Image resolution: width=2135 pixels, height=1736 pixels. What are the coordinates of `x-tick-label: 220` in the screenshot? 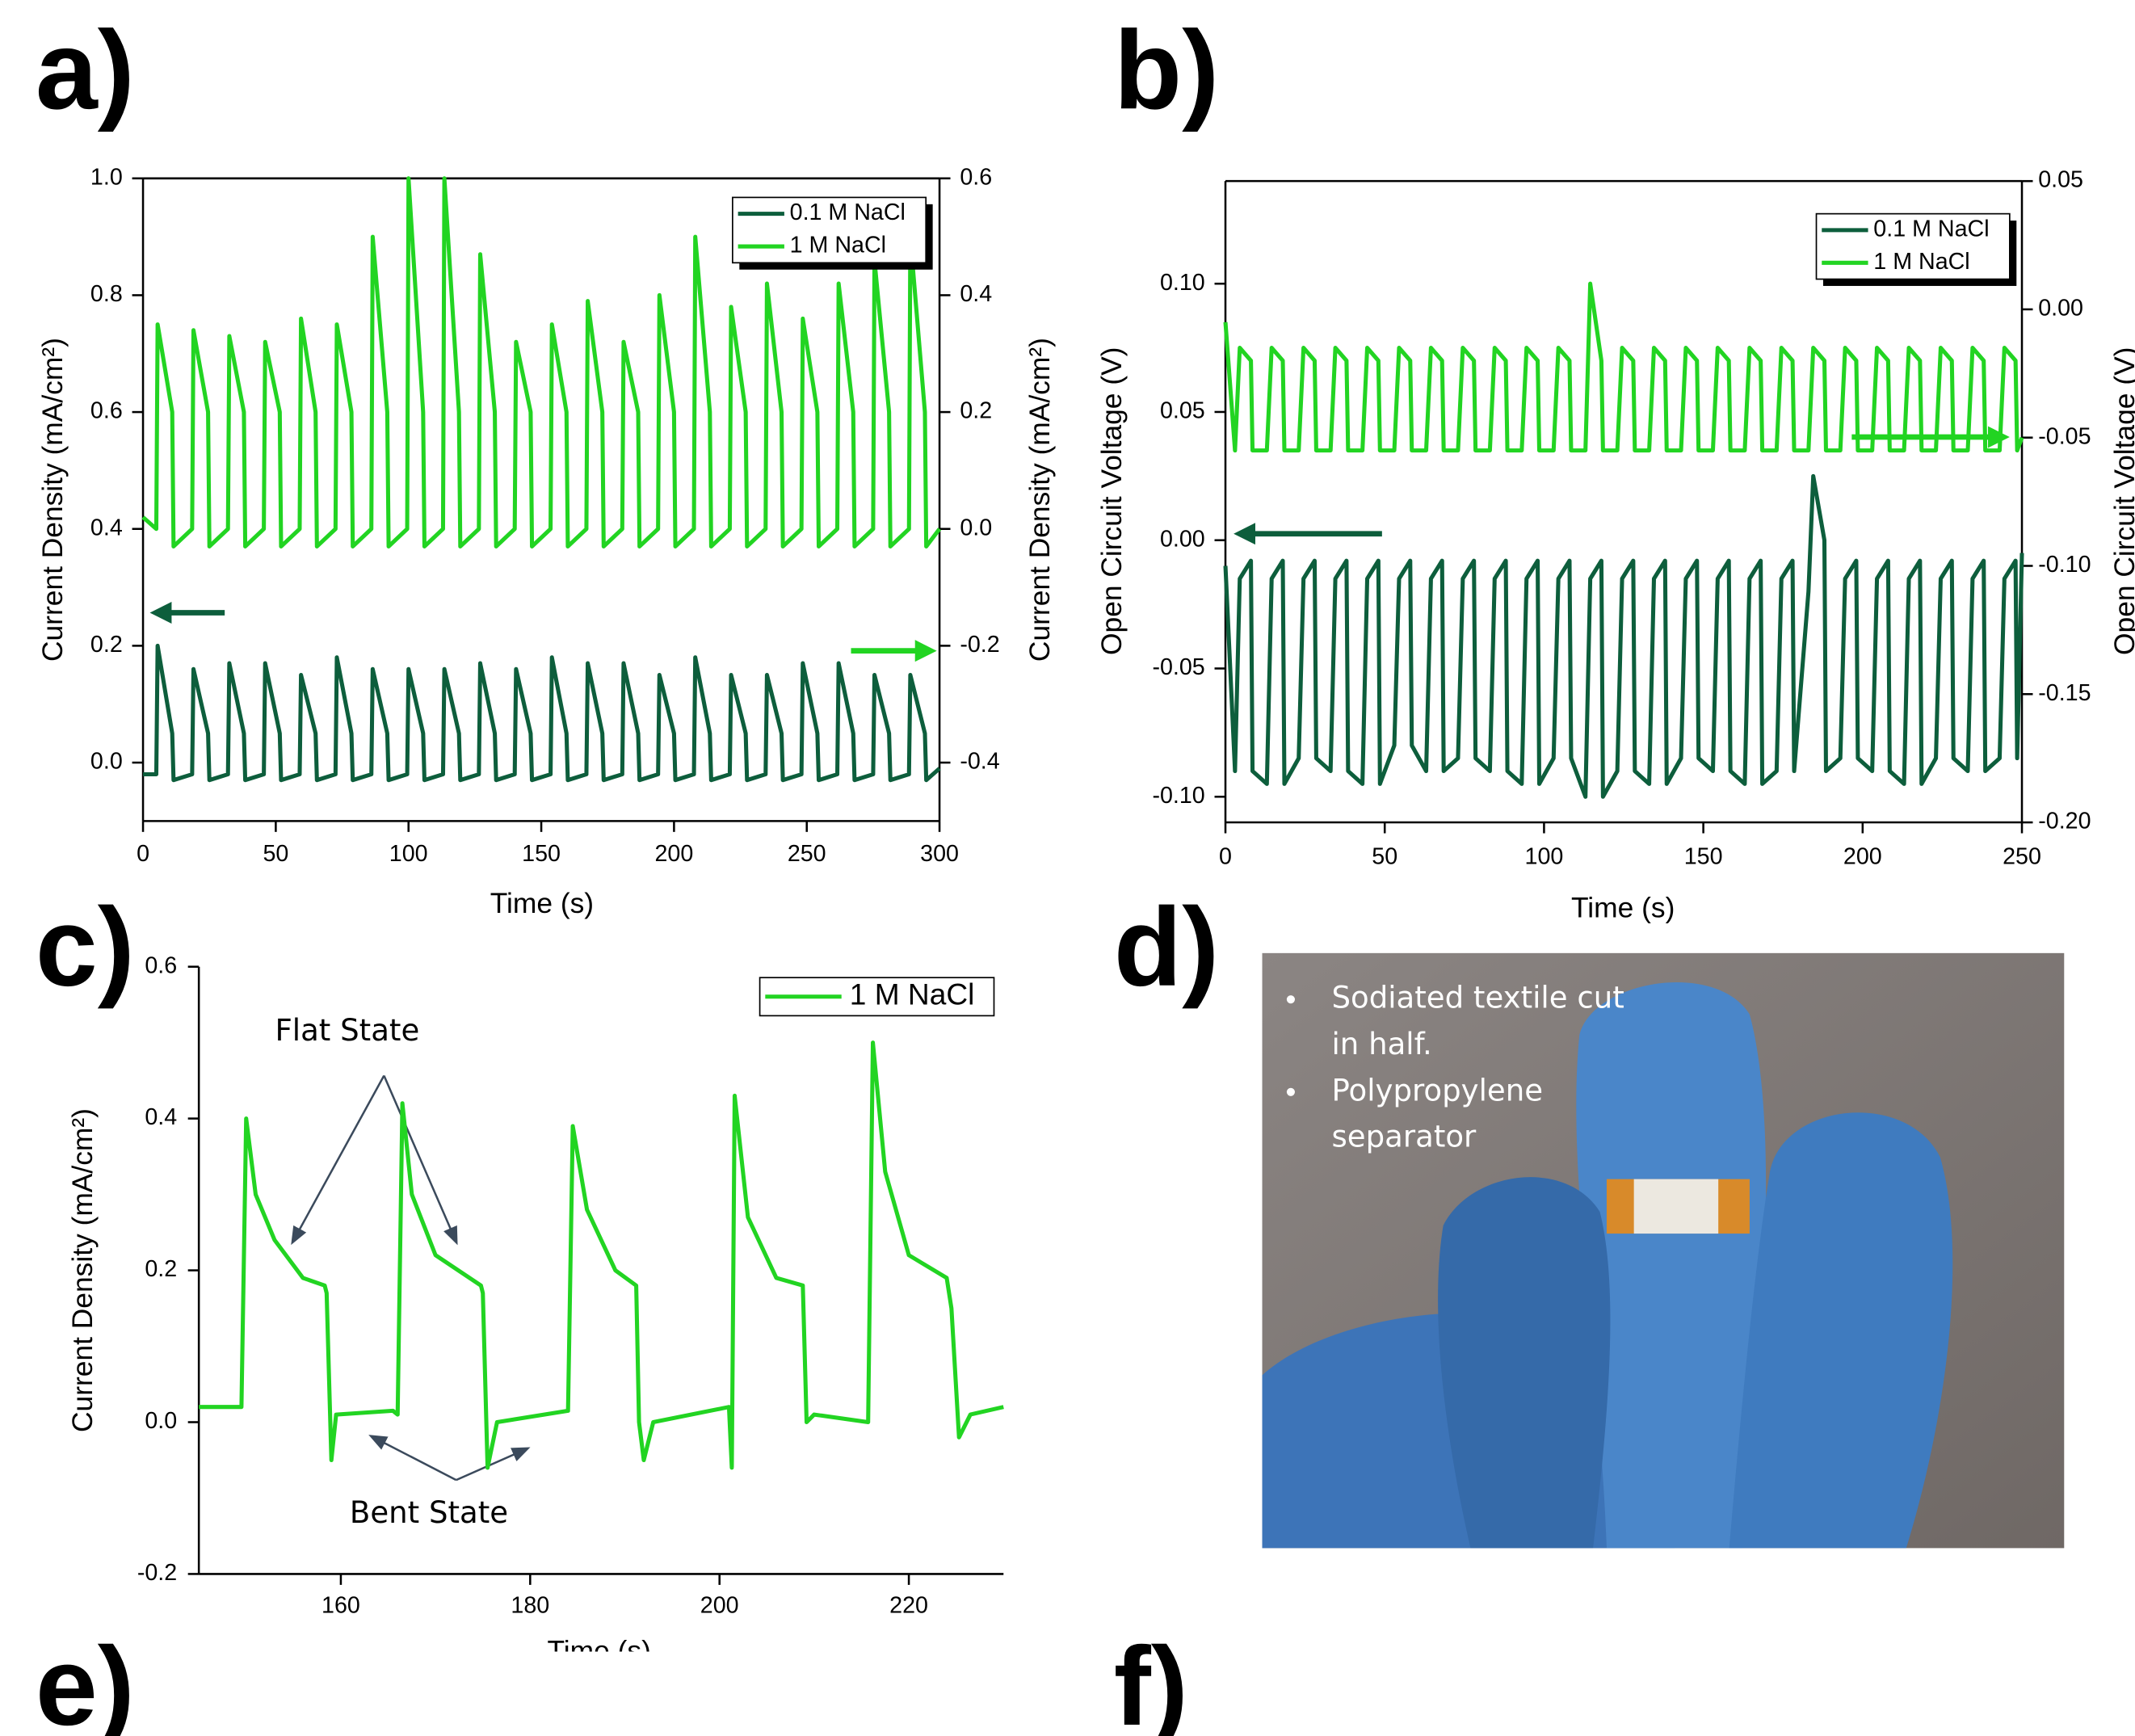 It's located at (908, 1605).